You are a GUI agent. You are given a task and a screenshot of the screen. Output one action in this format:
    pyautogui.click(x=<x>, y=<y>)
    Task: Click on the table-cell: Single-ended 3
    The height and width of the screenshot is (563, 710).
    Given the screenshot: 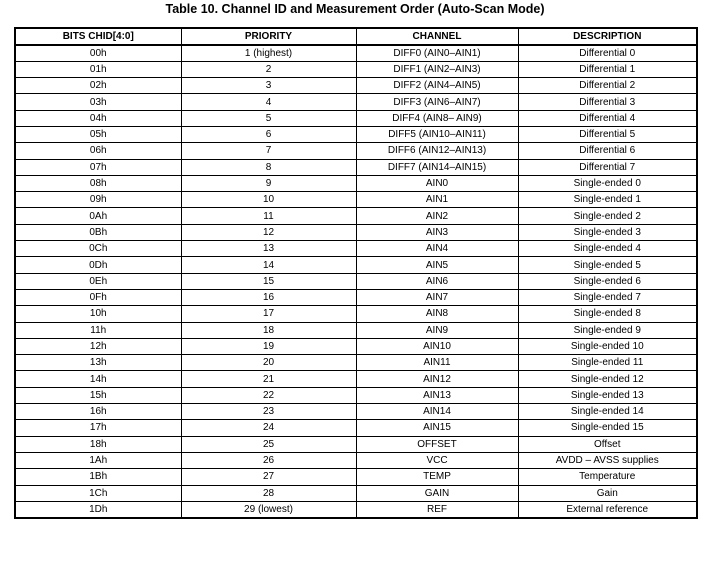 What is the action you would take?
    pyautogui.click(x=607, y=232)
    